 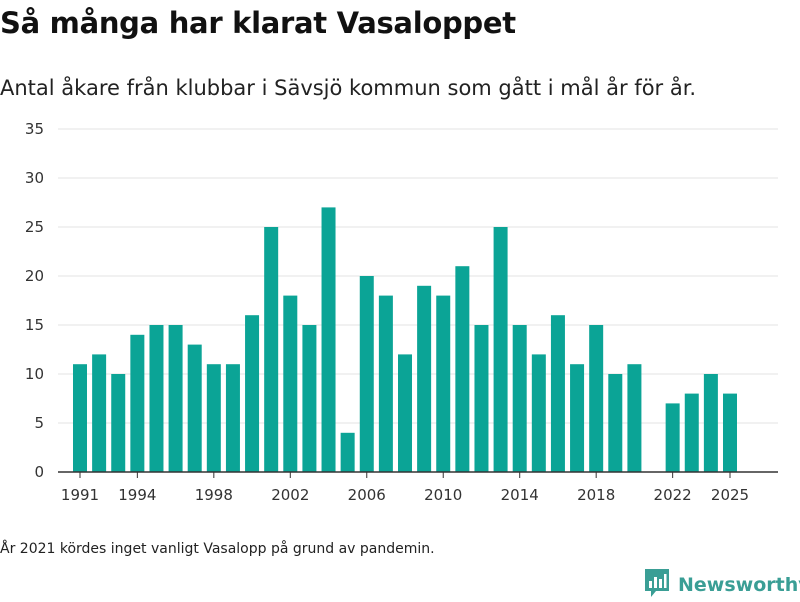 What do you see at coordinates (672, 437) in the screenshot?
I see `bar-2022` at bounding box center [672, 437].